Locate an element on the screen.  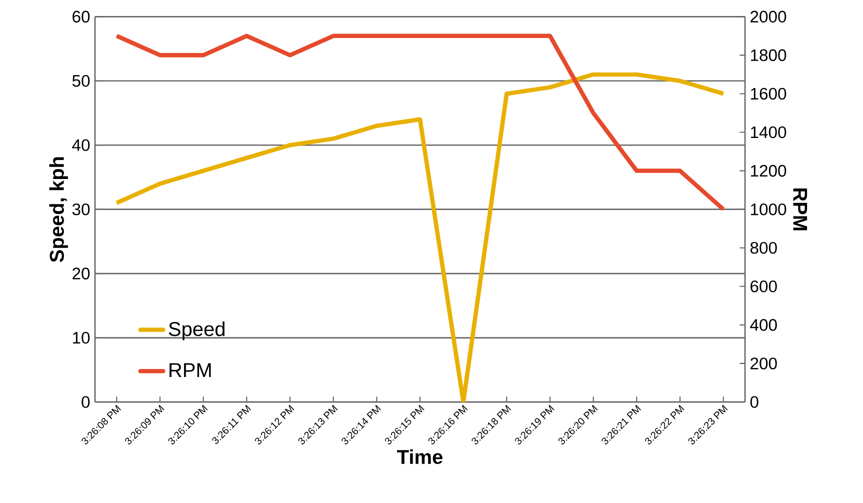
y-tick-label: 30 is located at coordinates (81, 209).